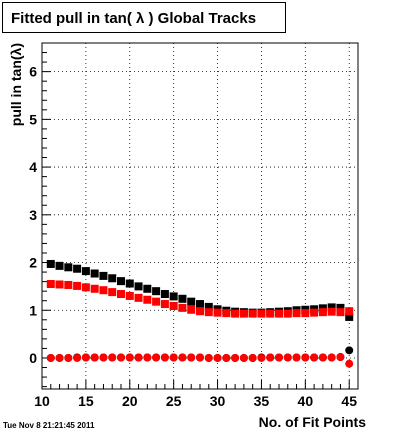 Image resolution: width=400 pixels, height=433 pixels. What do you see at coordinates (33, 358) in the screenshot?
I see `y-tick-label: 0` at bounding box center [33, 358].